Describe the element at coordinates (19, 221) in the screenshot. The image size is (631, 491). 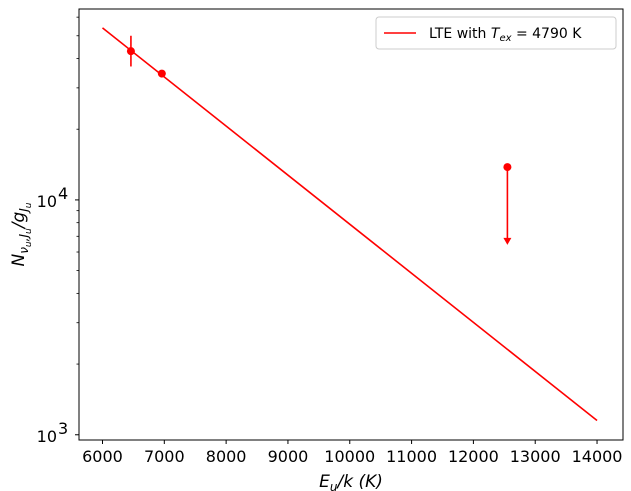
I see `y-axis-label-slash: /g` at that location.